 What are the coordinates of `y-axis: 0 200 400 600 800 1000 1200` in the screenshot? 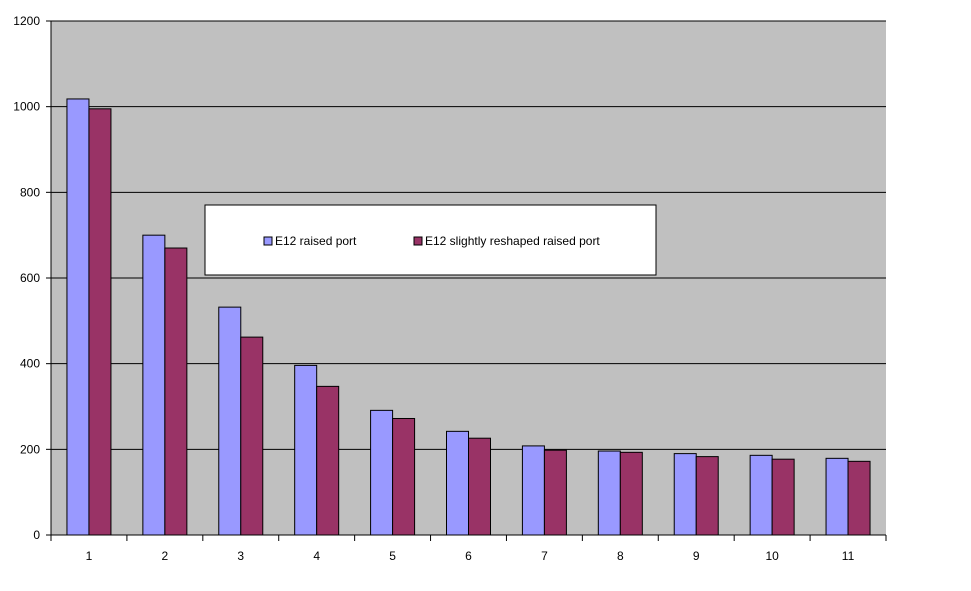 It's located at (32, 278).